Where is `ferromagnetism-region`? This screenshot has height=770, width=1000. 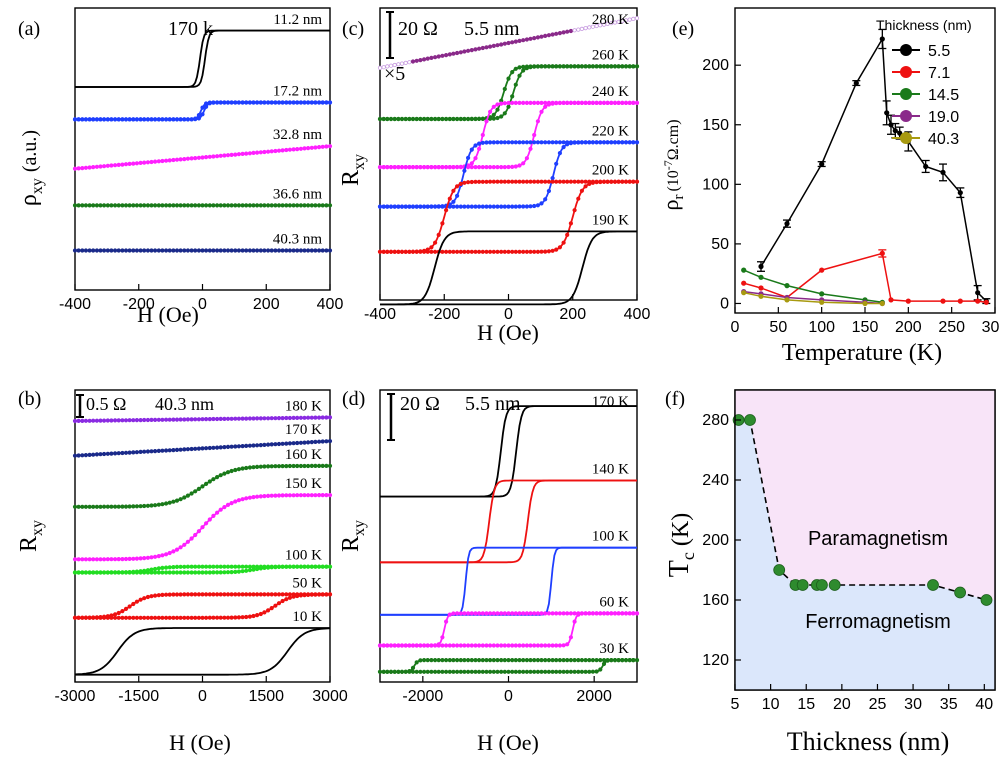
ferromagnetism-region is located at coordinates (865, 555).